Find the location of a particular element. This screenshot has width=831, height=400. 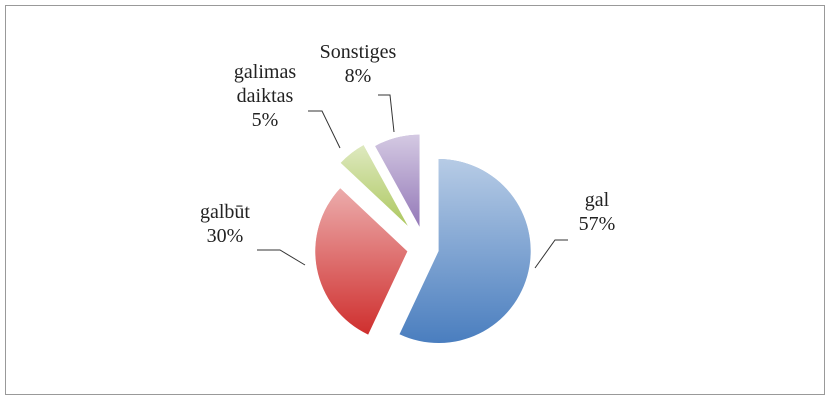

slice-value: 5% is located at coordinates (265, 120).